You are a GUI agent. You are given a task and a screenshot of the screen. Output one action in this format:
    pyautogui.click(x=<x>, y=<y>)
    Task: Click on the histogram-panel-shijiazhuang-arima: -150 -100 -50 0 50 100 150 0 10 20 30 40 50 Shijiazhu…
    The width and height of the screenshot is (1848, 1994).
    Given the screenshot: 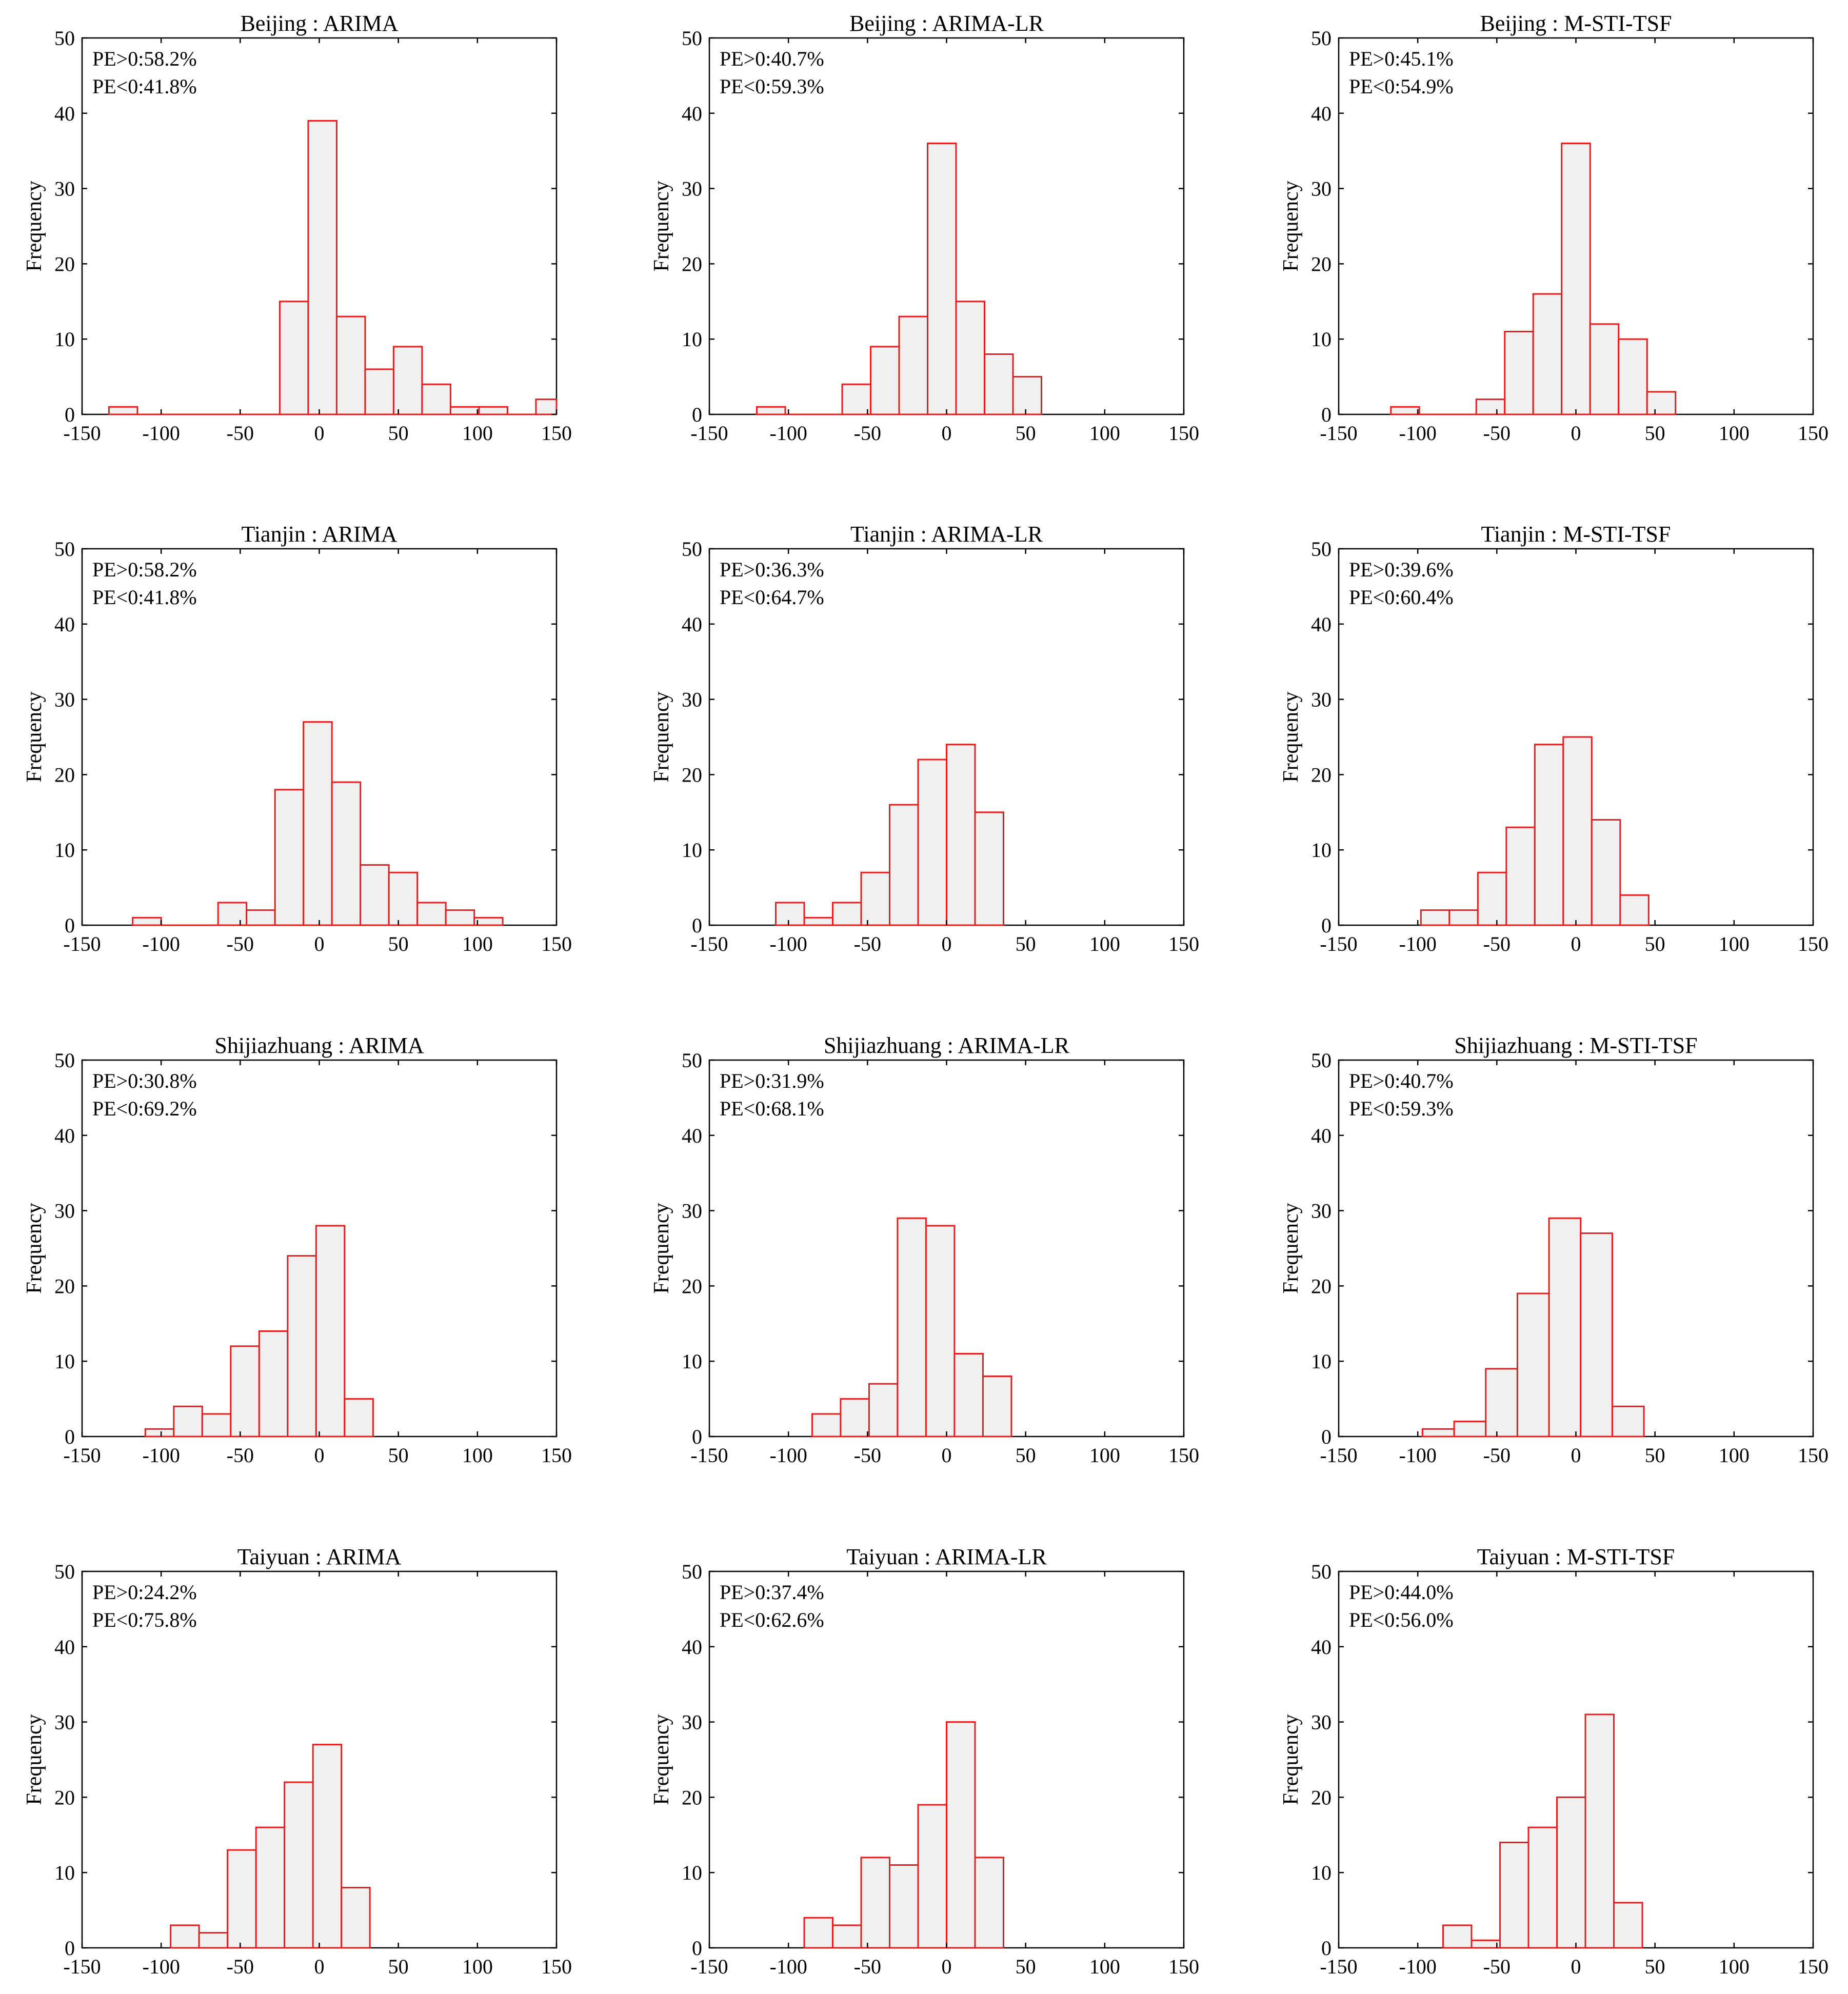 What is the action you would take?
    pyautogui.click(x=297, y=1250)
    